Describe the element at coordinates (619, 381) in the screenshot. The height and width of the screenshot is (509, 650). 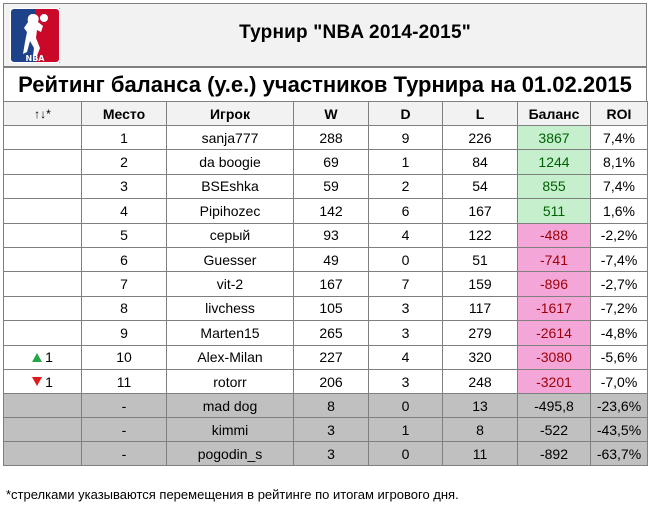
I see `roi-cell: -7,0%` at that location.